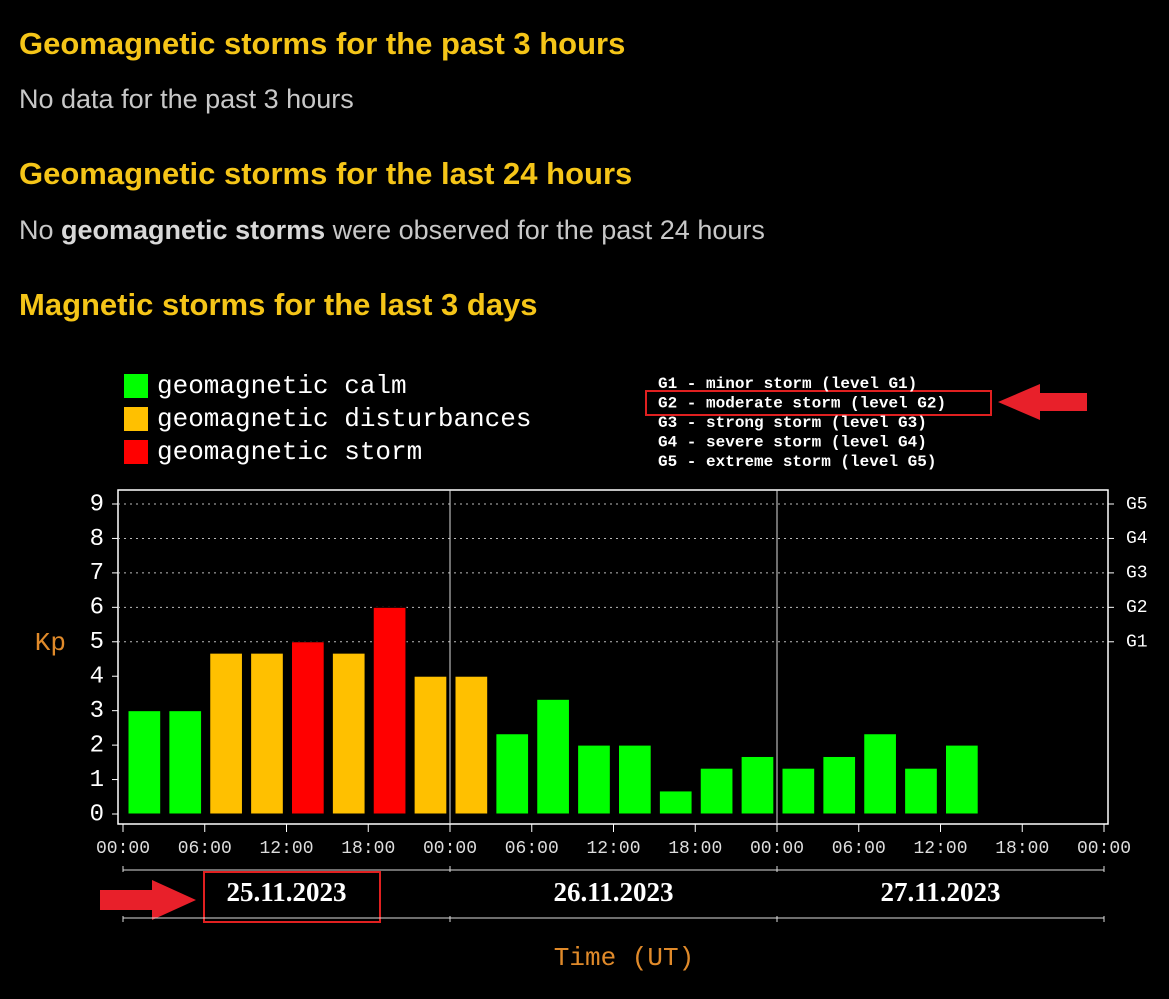 The height and width of the screenshot is (999, 1169). Describe the element at coordinates (322, 43) in the screenshot. I see `heading: Geomagnetic storms for the past 3 hours` at that location.